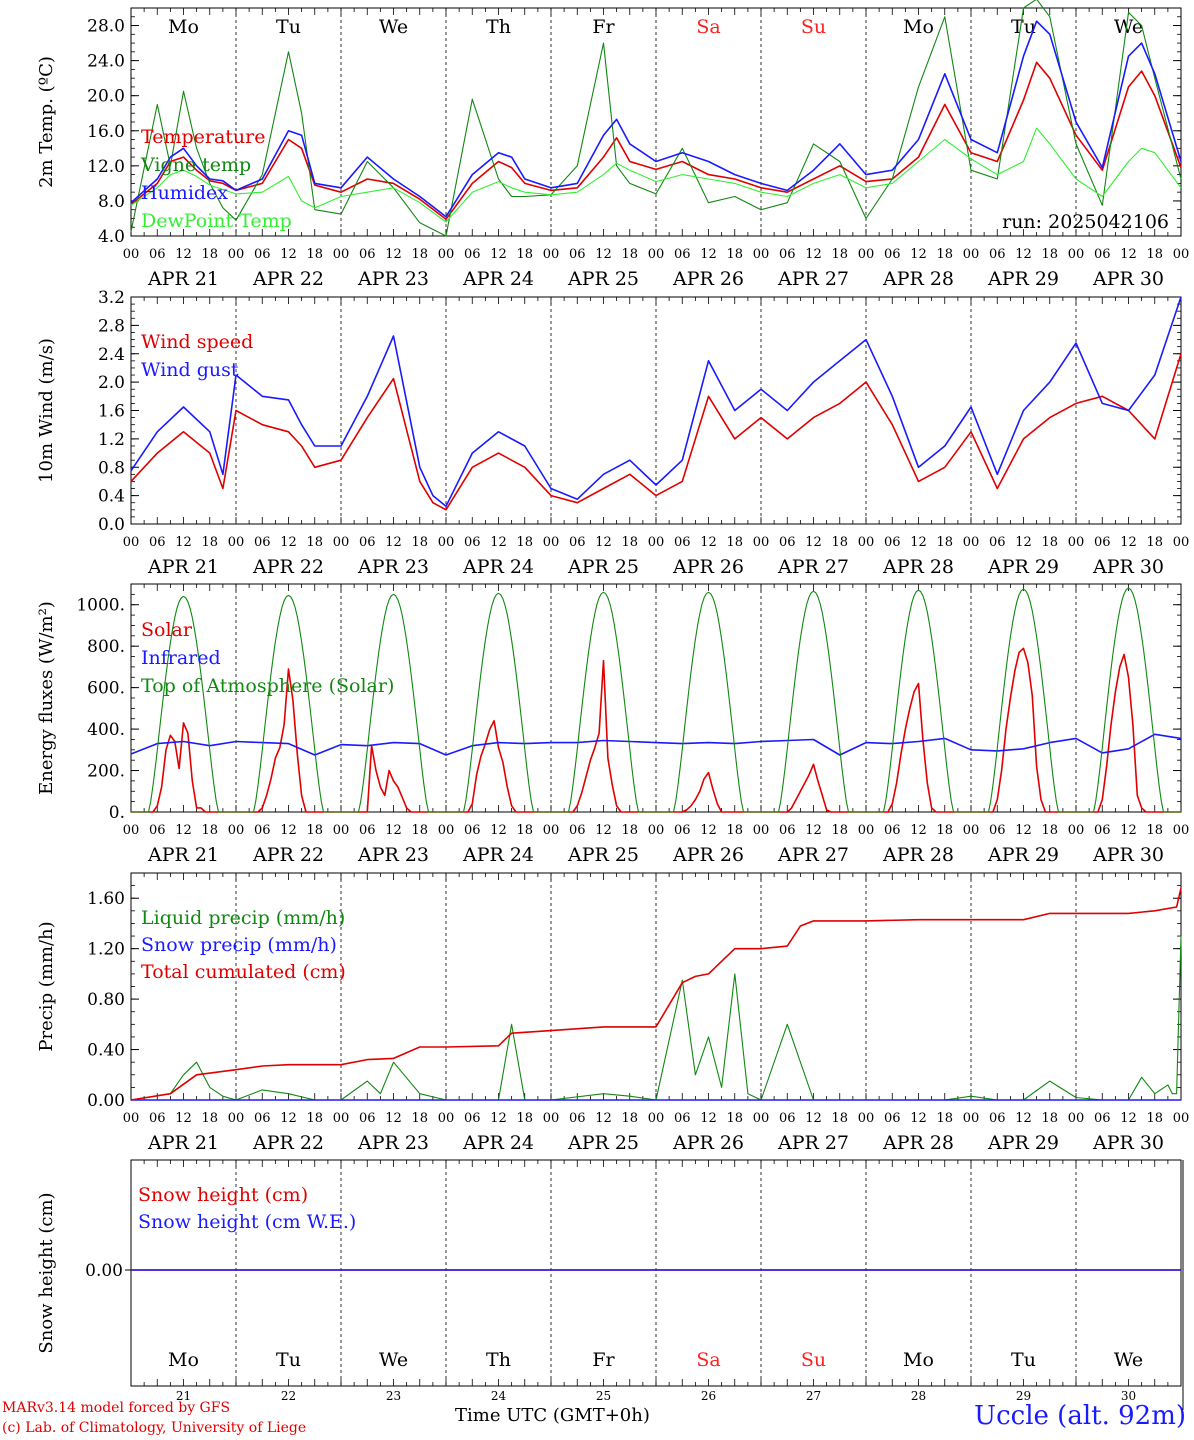 Image resolution: width=1194 pixels, height=1440 pixels. What do you see at coordinates (111, 468) in the screenshot?
I see `wind-y-tick-label: 0.8` at bounding box center [111, 468].